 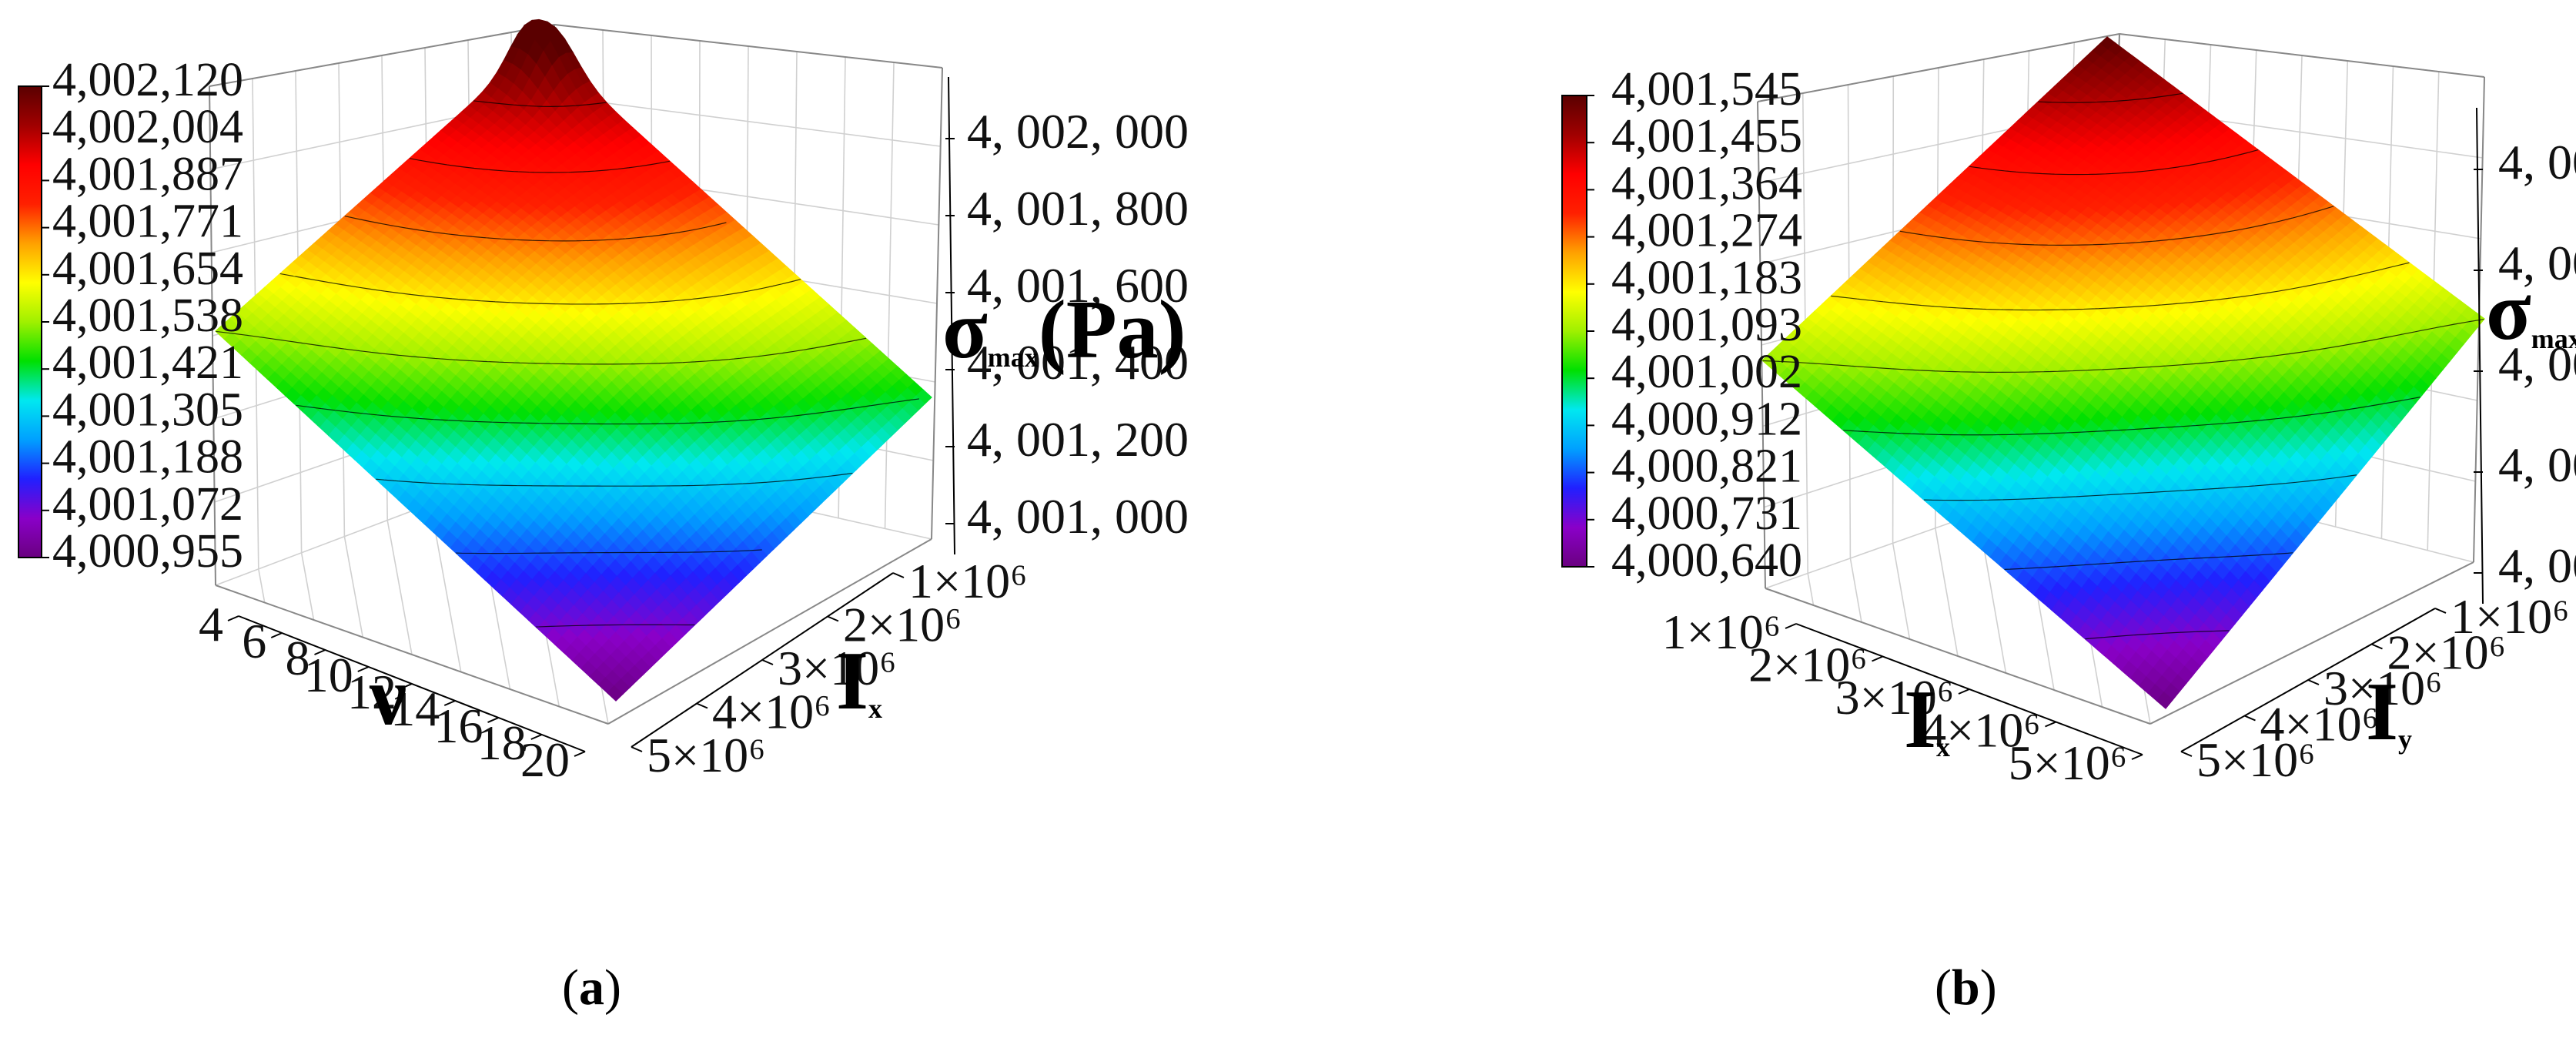 What do you see at coordinates (148, 127) in the screenshot?
I see `colorbar-tick-label: 4,002,004` at bounding box center [148, 127].